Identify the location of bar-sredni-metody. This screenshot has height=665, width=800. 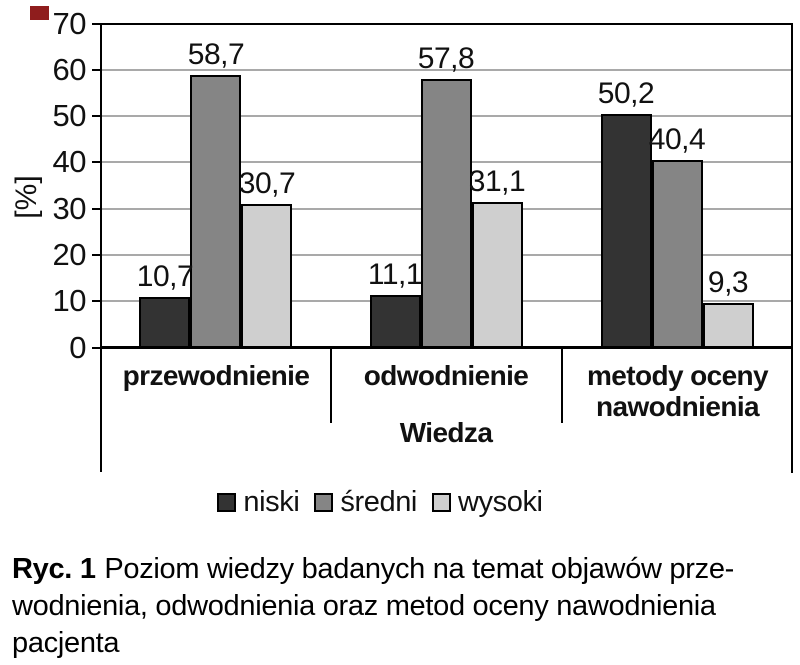
(677, 254).